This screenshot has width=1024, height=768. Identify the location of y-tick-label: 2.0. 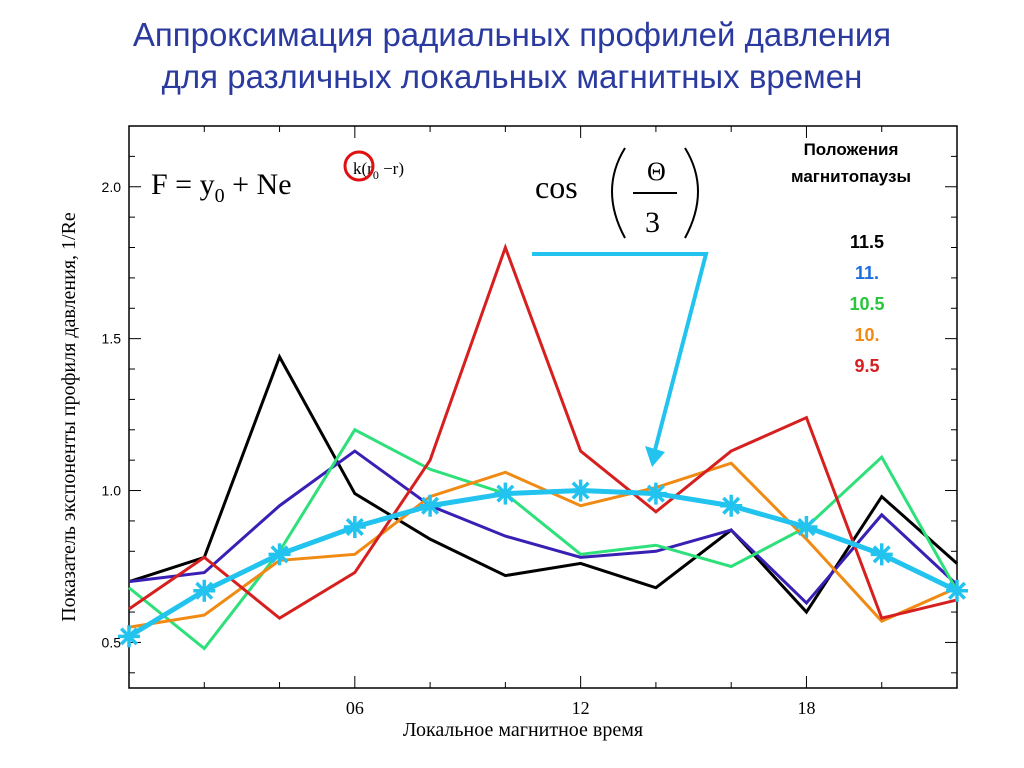
(112, 187).